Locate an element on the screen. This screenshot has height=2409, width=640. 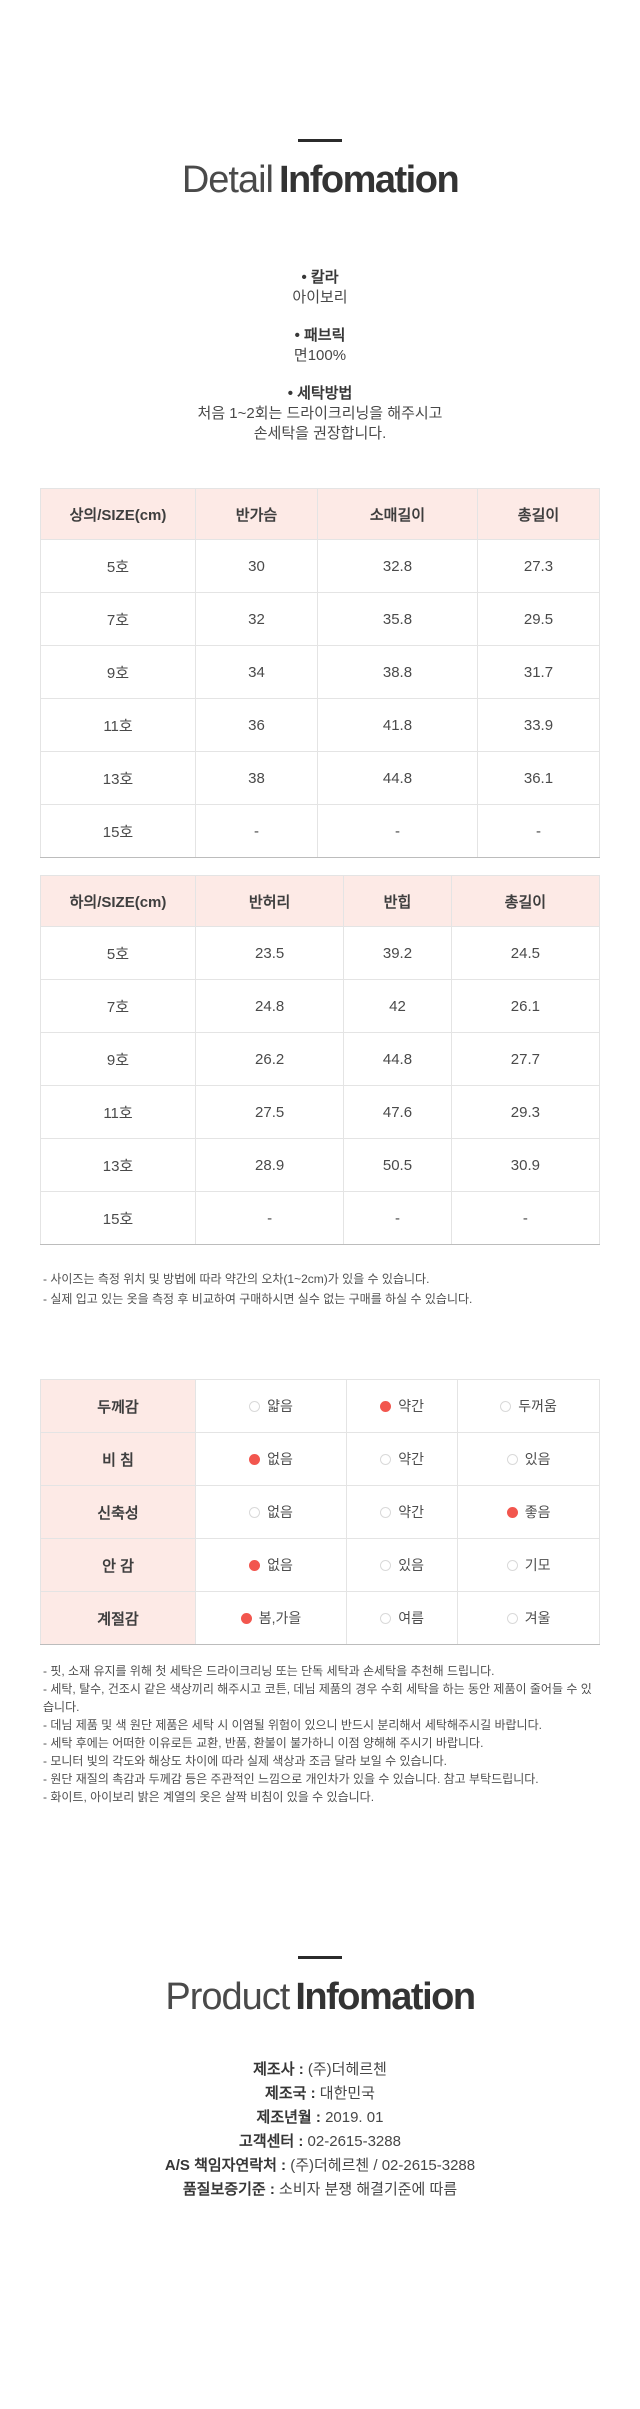
attribute-label-cell: 비 침 is located at coordinates (118, 1459).